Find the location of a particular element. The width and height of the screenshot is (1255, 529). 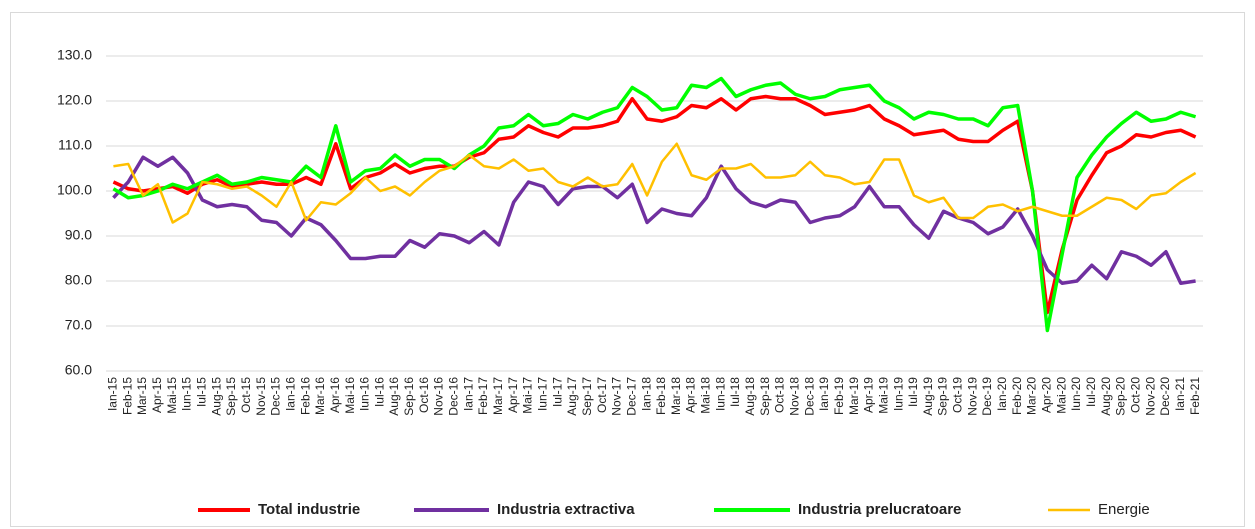

x-tick-label: Feb-17 is located at coordinates (483, 396).